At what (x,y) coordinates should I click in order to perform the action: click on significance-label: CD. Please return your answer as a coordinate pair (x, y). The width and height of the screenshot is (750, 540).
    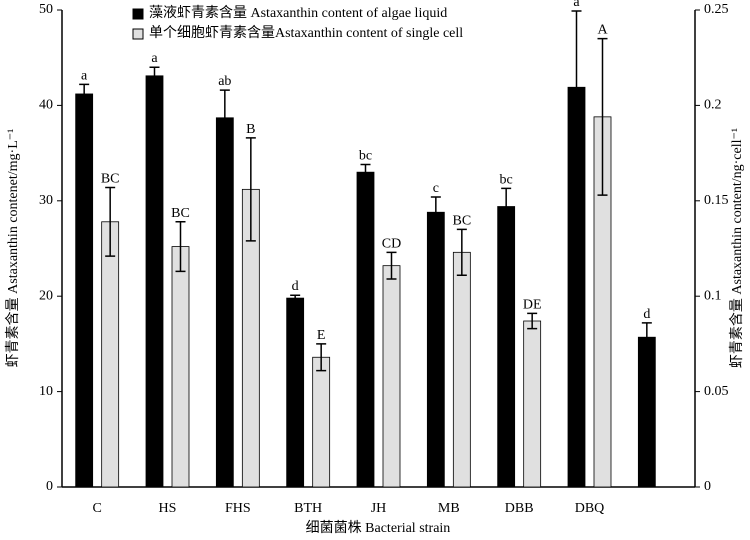
    Looking at the image, I should click on (391, 243).